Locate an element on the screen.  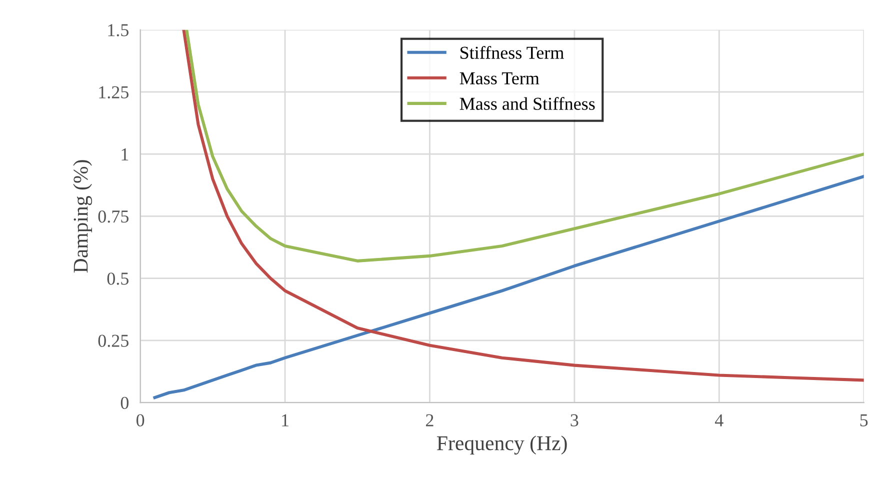
x-tick-label: 0 is located at coordinates (140, 420).